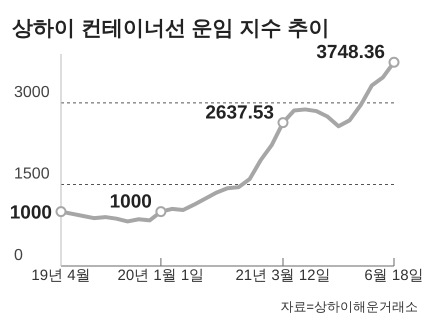 The height and width of the screenshot is (324, 430). What do you see at coordinates (349, 307) in the screenshot?
I see `text: 자료=상하이해운거래소` at bounding box center [349, 307].